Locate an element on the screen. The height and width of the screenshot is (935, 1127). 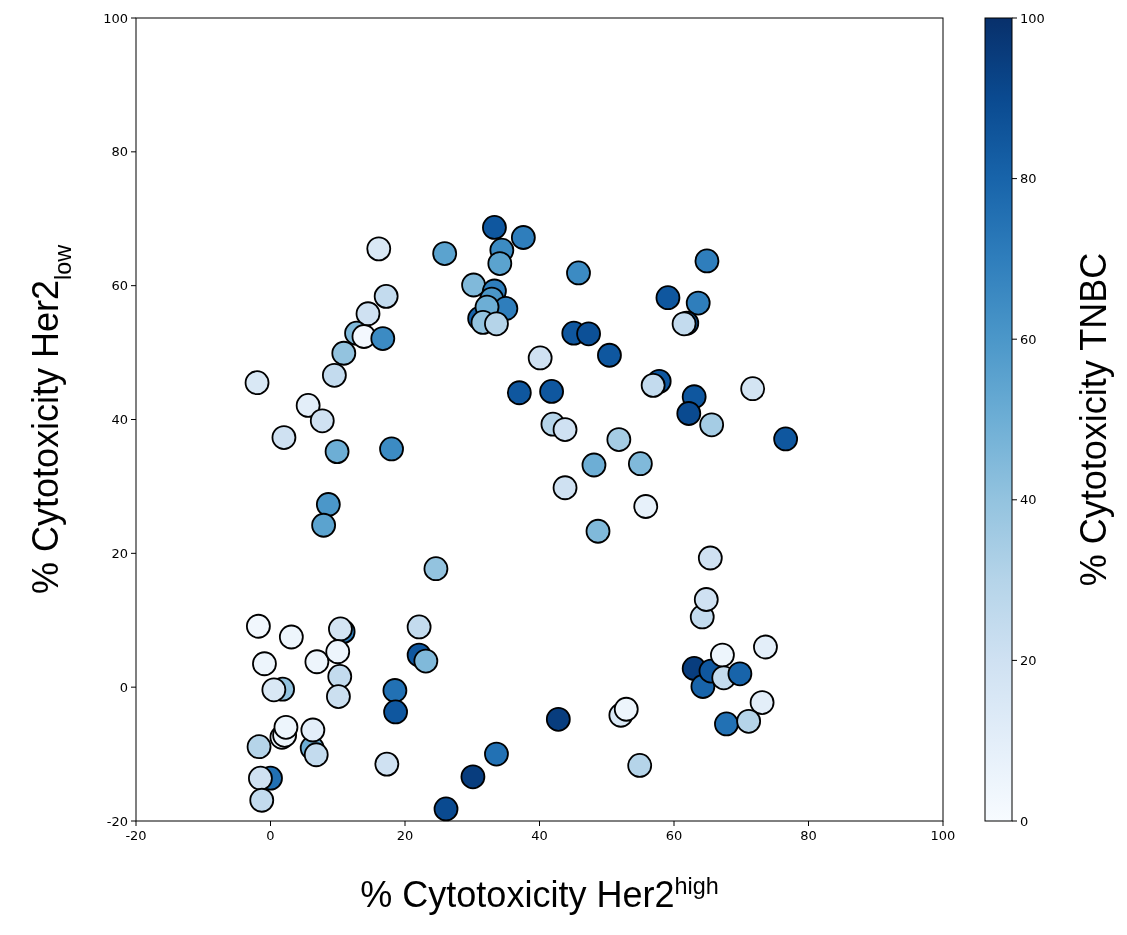
x-tick-label: 40 is located at coordinates (539, 835).